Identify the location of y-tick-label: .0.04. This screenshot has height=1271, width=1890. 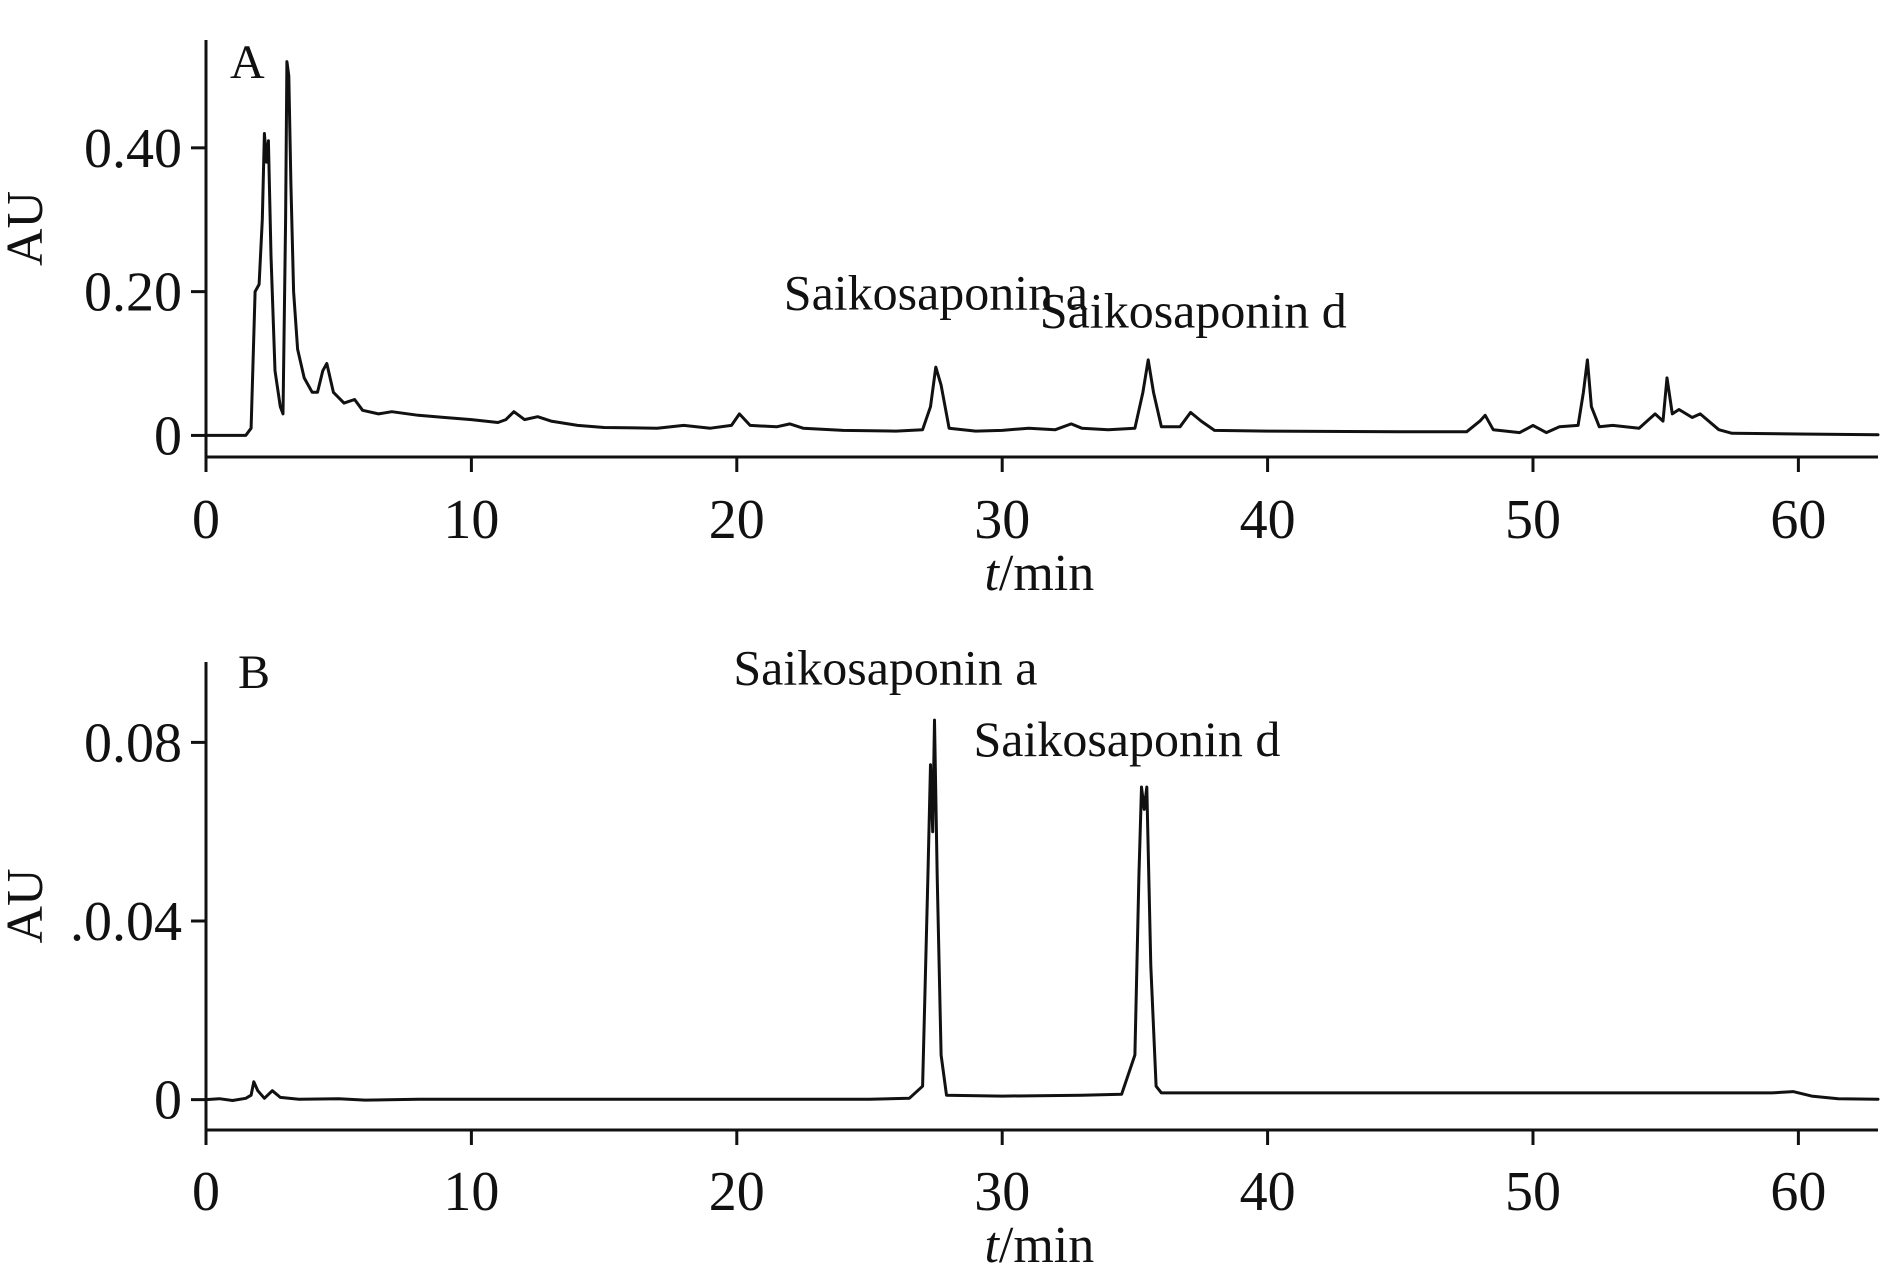
(126, 922).